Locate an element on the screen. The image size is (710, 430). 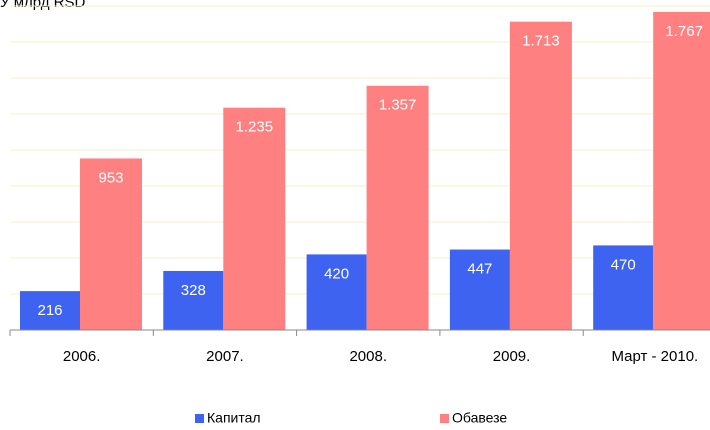
value-label: 953 is located at coordinates (110, 177).